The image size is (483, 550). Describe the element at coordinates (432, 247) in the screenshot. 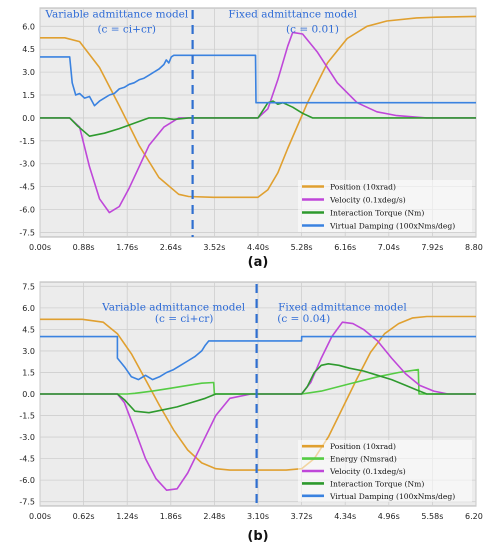

I see `x-tick-label: 7.92s` at that location.